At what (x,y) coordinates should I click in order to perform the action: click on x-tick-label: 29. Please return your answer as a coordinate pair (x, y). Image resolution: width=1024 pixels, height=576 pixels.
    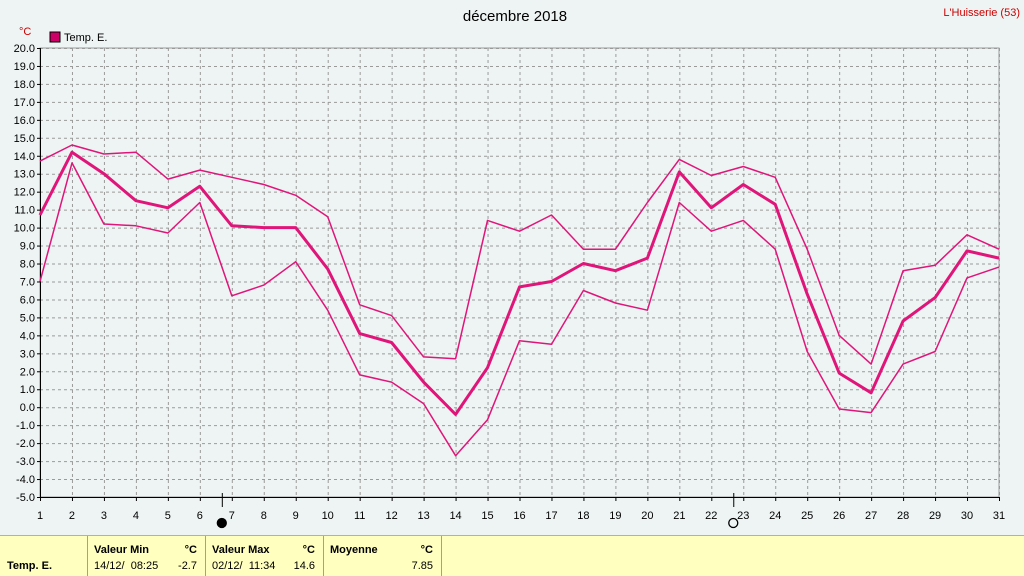
    Looking at the image, I should click on (935, 516).